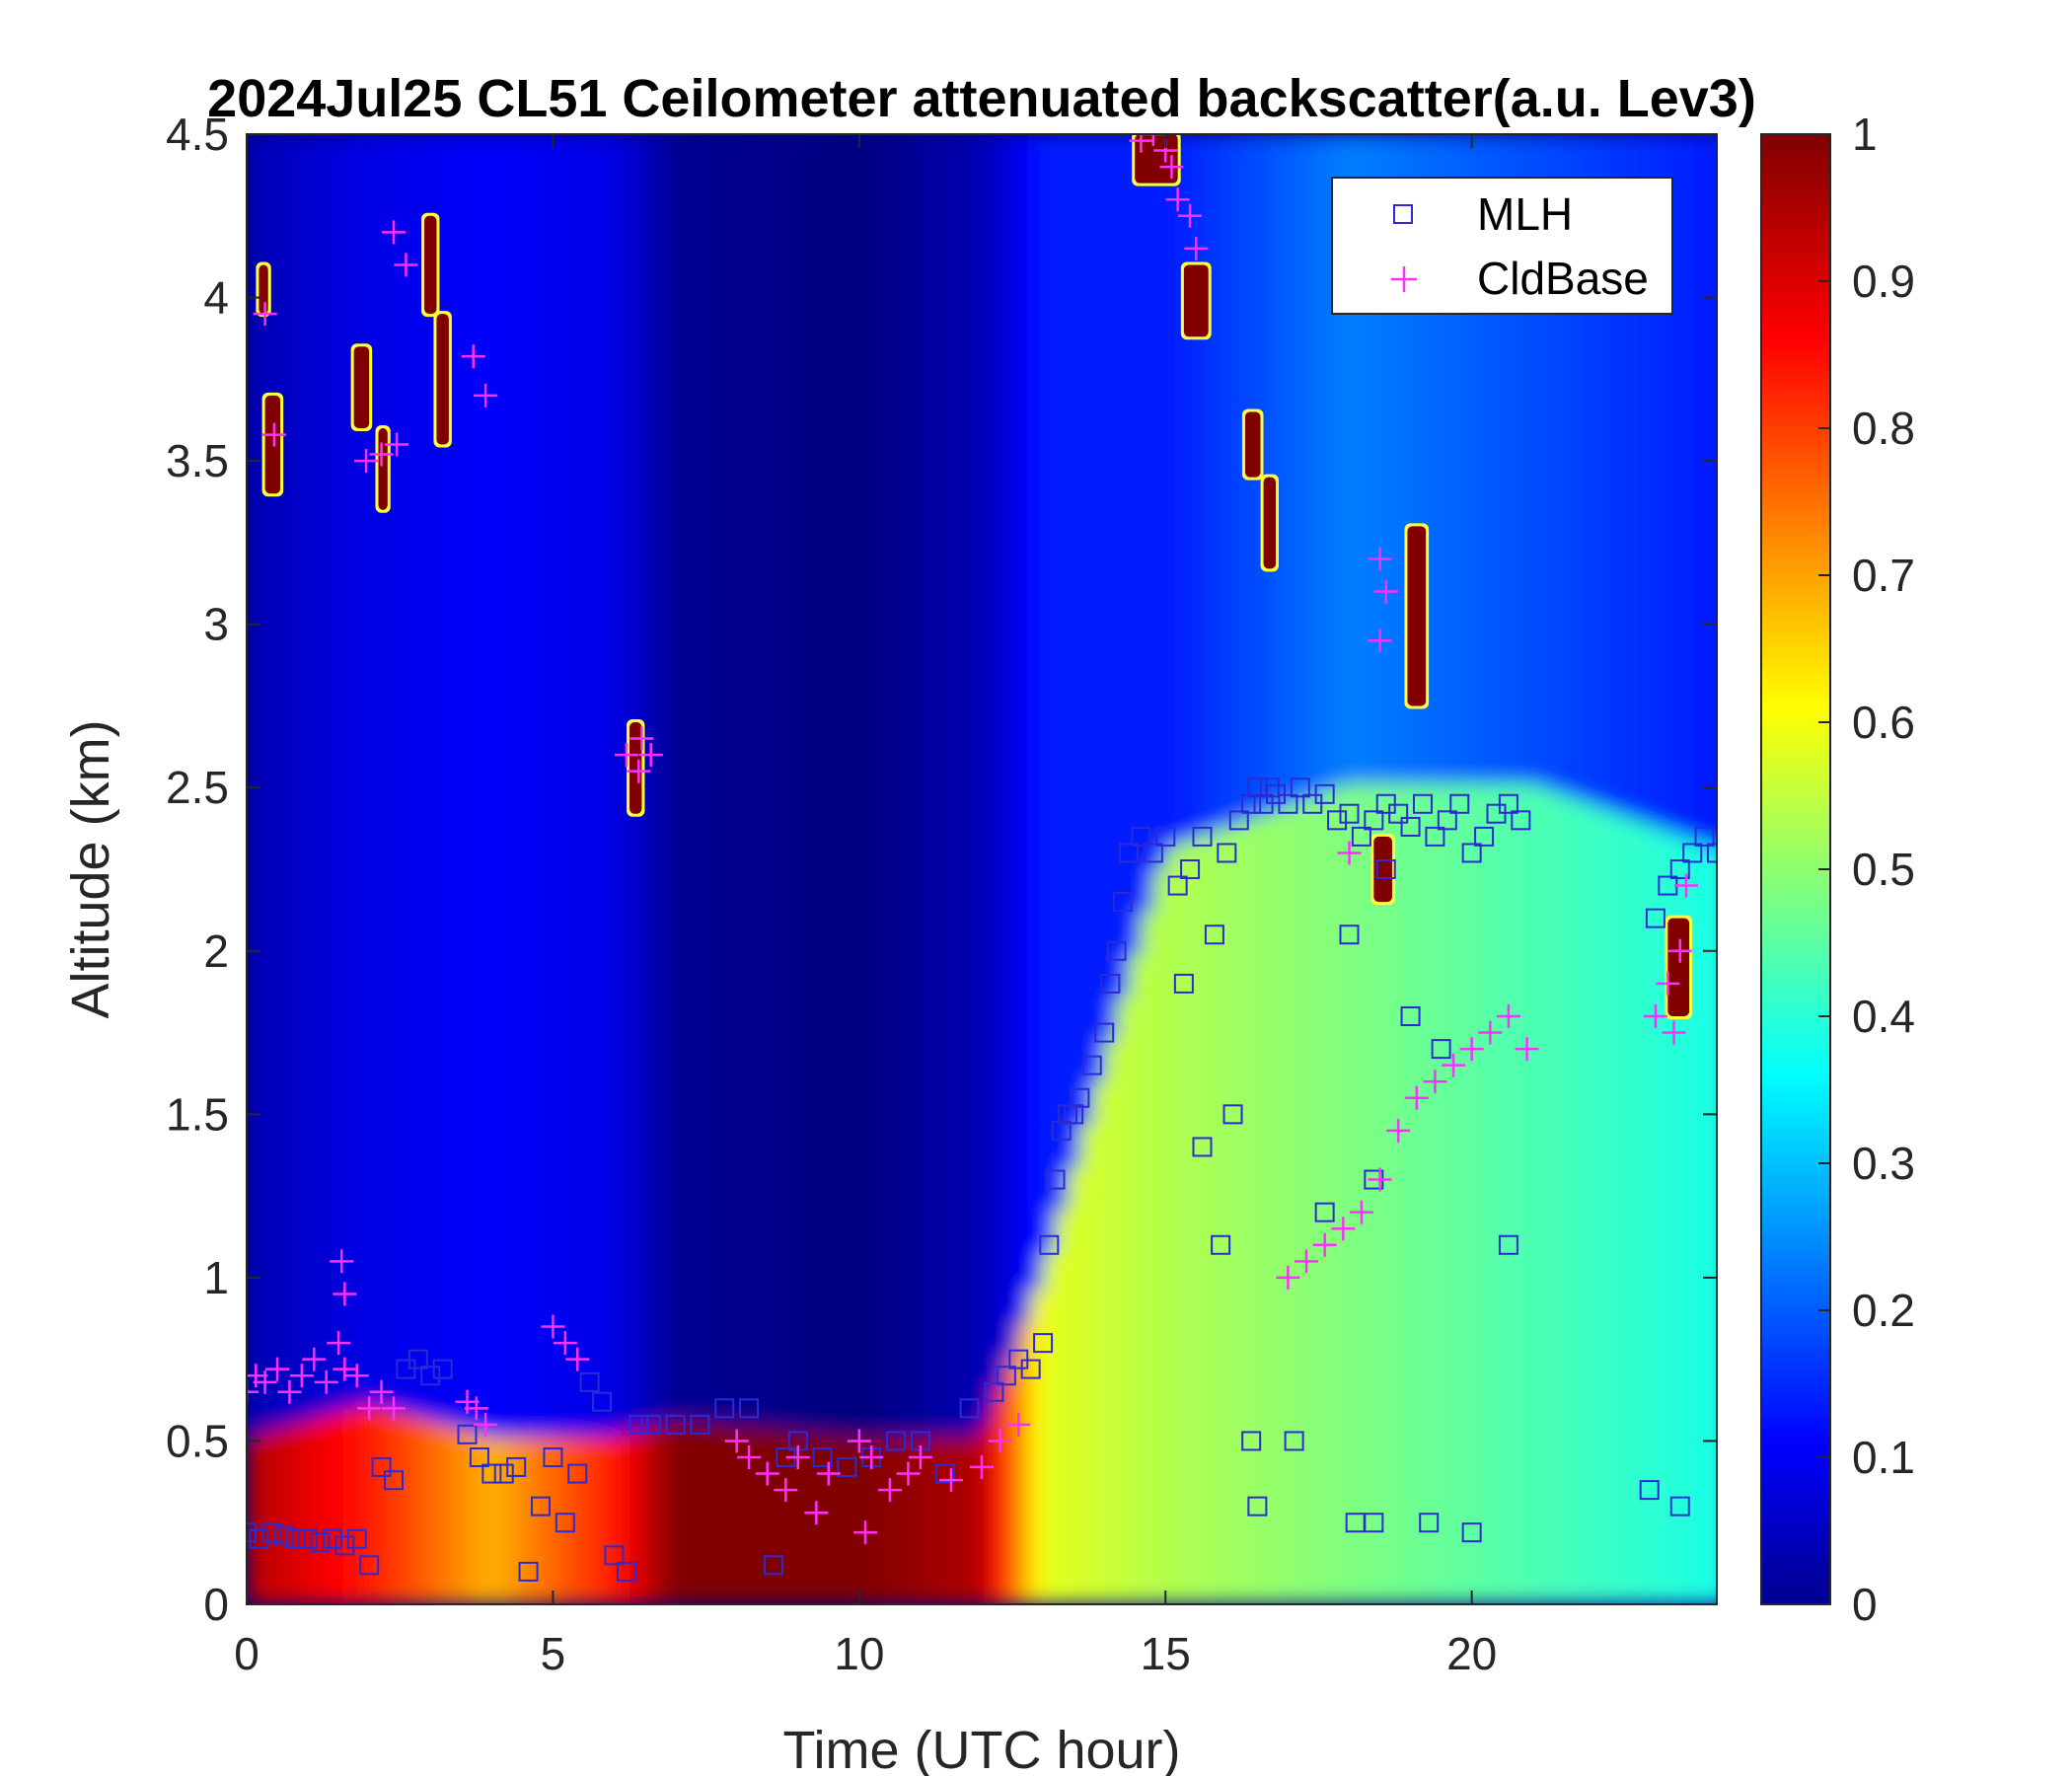 Image resolution: width=2072 pixels, height=1776 pixels. Describe the element at coordinates (1502, 246) in the screenshot. I see `legend: MLH CldBase` at that location.